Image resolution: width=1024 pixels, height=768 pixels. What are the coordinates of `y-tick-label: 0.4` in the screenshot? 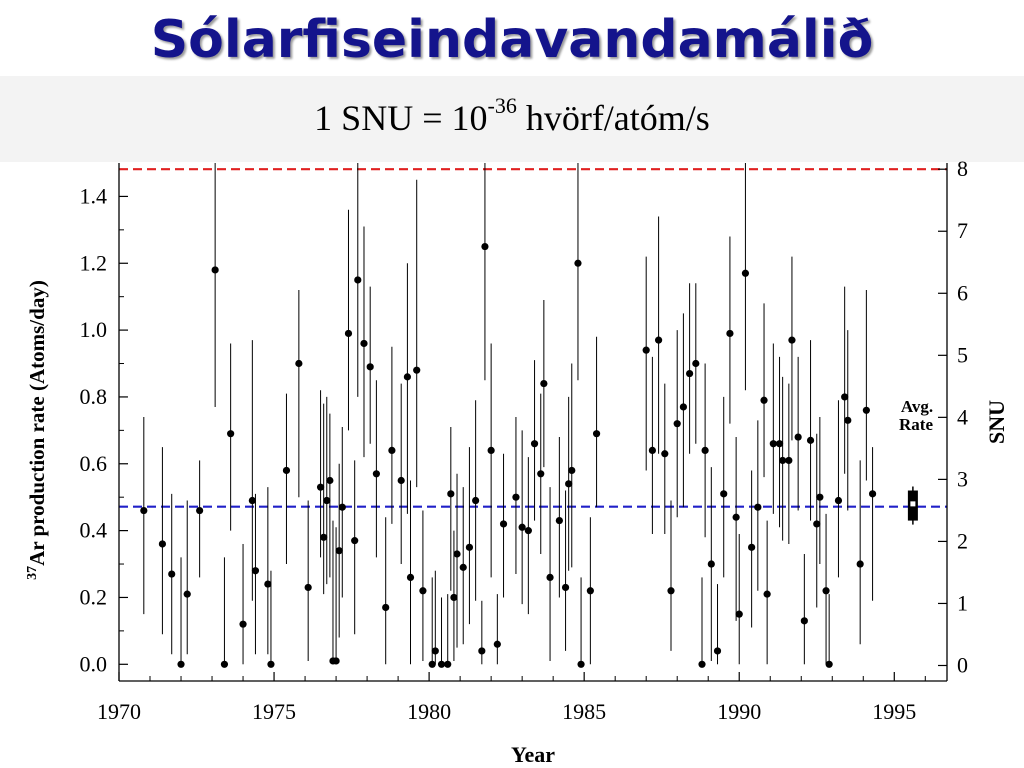 It's located at (94, 530).